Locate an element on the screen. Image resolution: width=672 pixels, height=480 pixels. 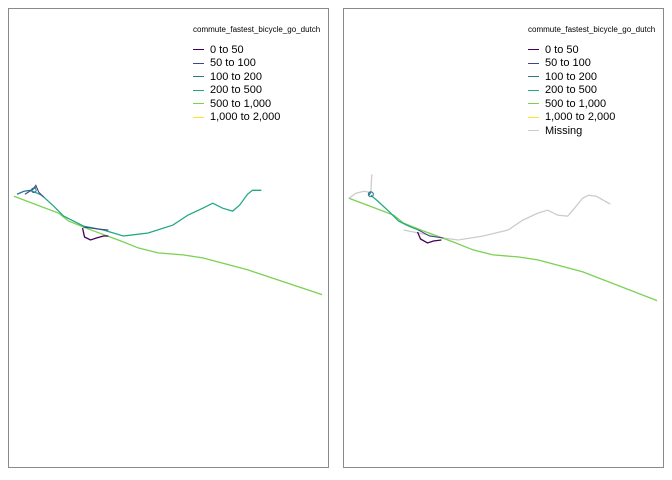
legend-item: Missing is located at coordinates (591, 131).